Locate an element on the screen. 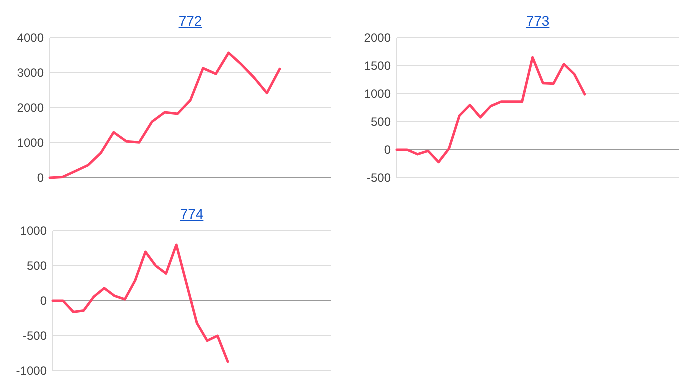  chart-title: 773 is located at coordinates (538, 21).